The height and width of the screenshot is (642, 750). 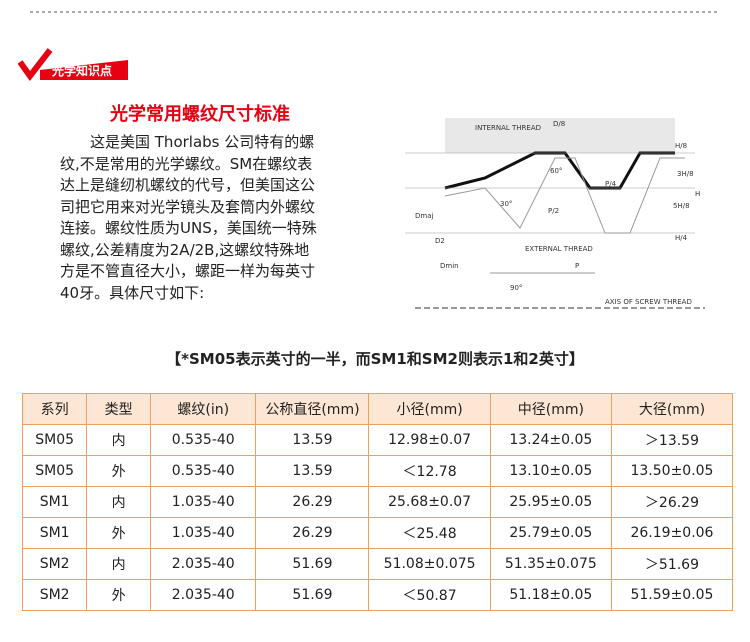 I want to click on intro-line: 方是不管直径大小，螺距一样为每英寸, so click(x=188, y=271).